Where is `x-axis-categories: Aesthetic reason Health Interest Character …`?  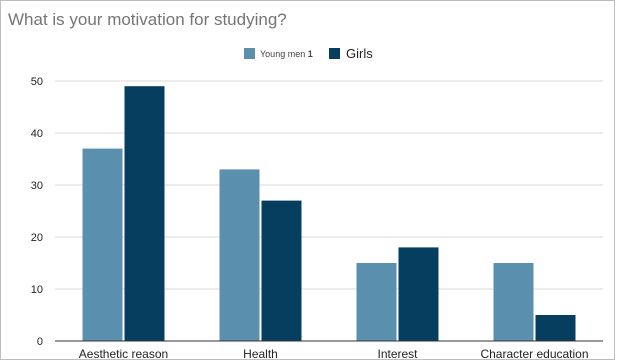
x-axis-categories: Aesthetic reason Health Interest Character … is located at coordinates (334, 354).